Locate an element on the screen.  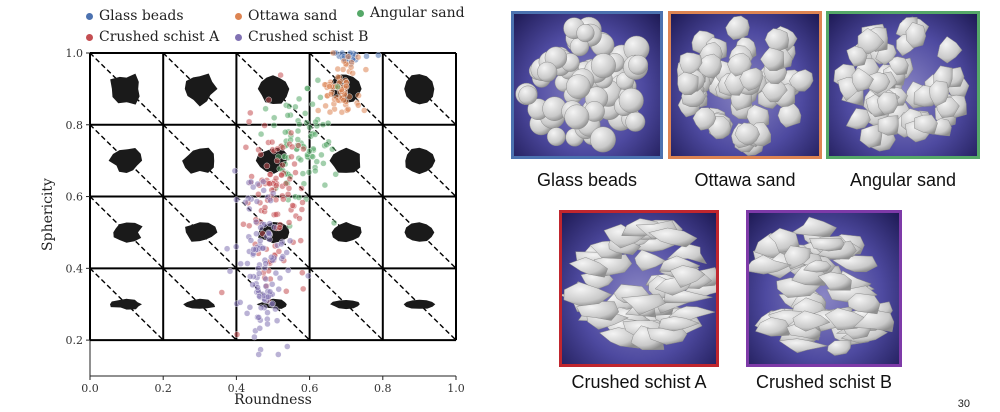
caption-angular-sand: Angular sand is located at coordinates (903, 180).